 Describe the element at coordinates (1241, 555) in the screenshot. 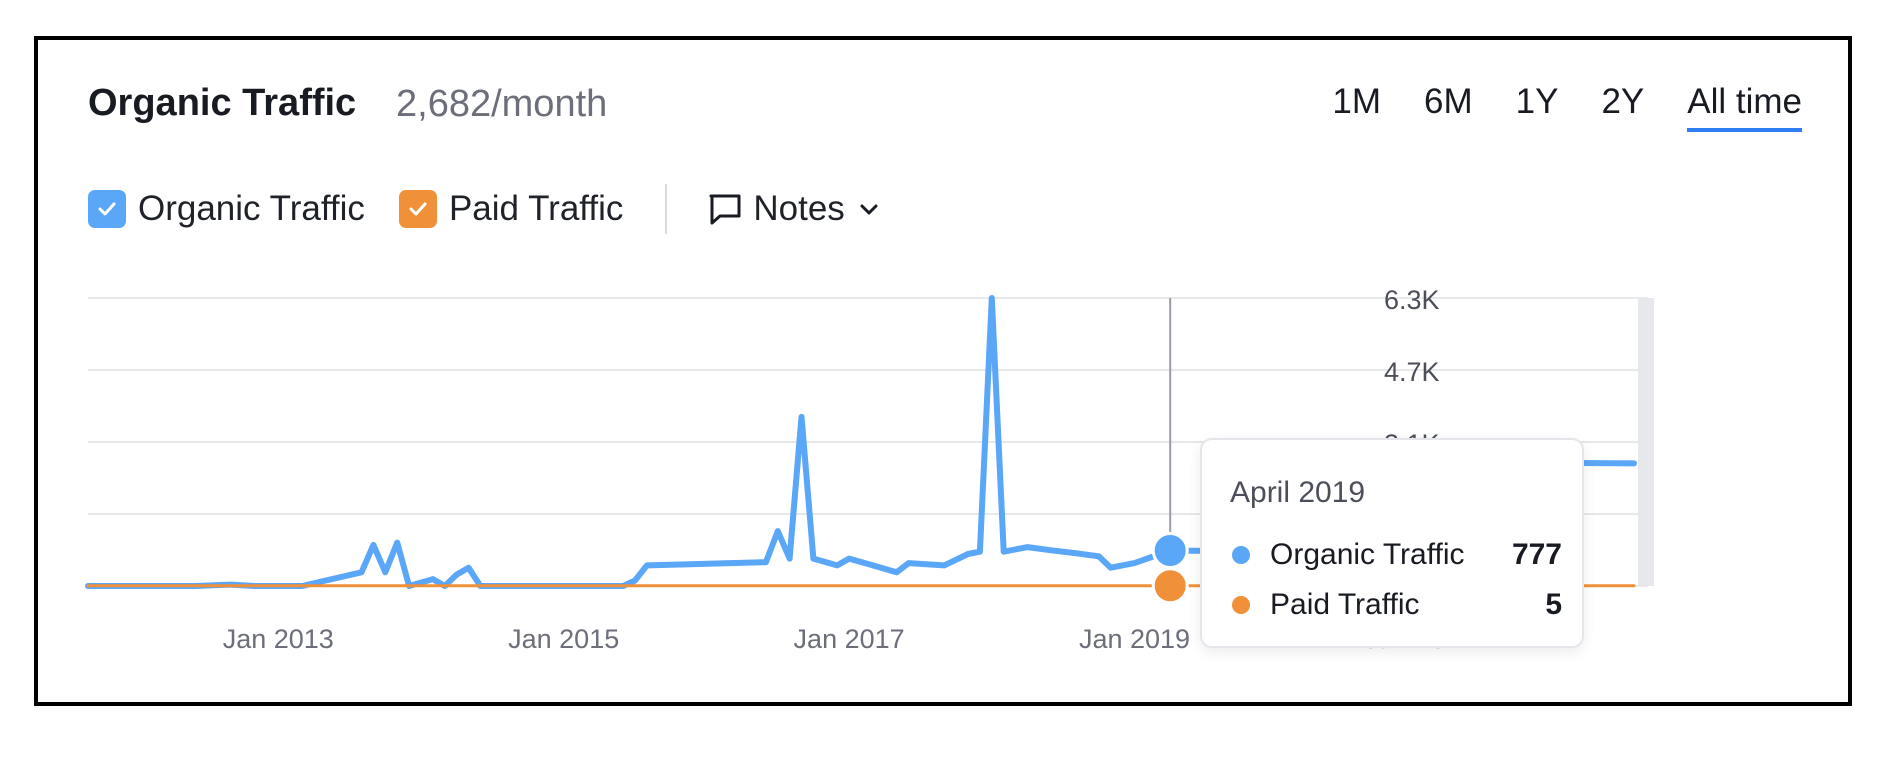

I see `organic-dot-icon` at that location.